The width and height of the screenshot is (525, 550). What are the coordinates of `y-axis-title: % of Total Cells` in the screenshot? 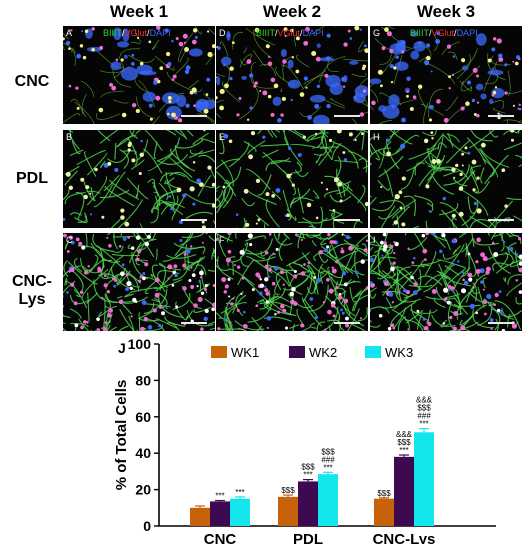 It's located at (121, 435).